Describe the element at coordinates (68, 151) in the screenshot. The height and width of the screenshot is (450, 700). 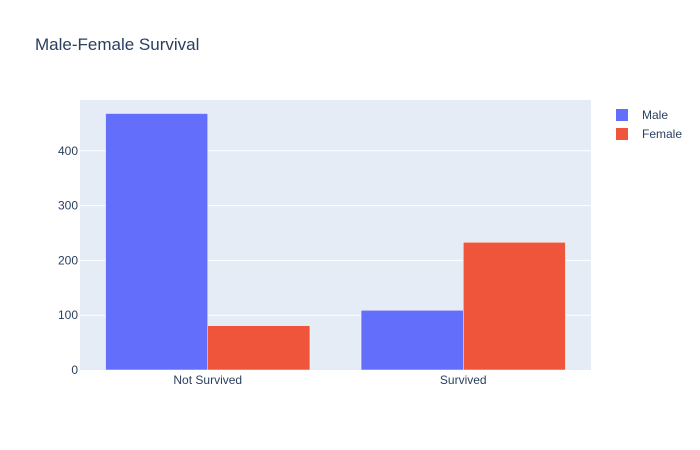
I see `y-tick-label-4: 400` at that location.